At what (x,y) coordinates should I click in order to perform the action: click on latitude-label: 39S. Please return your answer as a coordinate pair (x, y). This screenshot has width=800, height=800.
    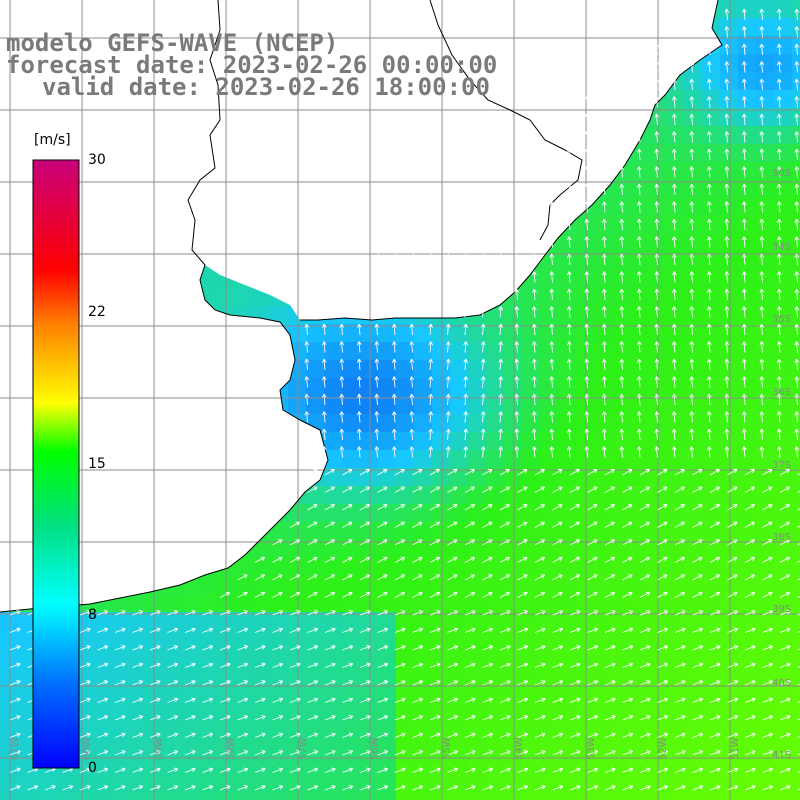
    Looking at the image, I should click on (781, 609).